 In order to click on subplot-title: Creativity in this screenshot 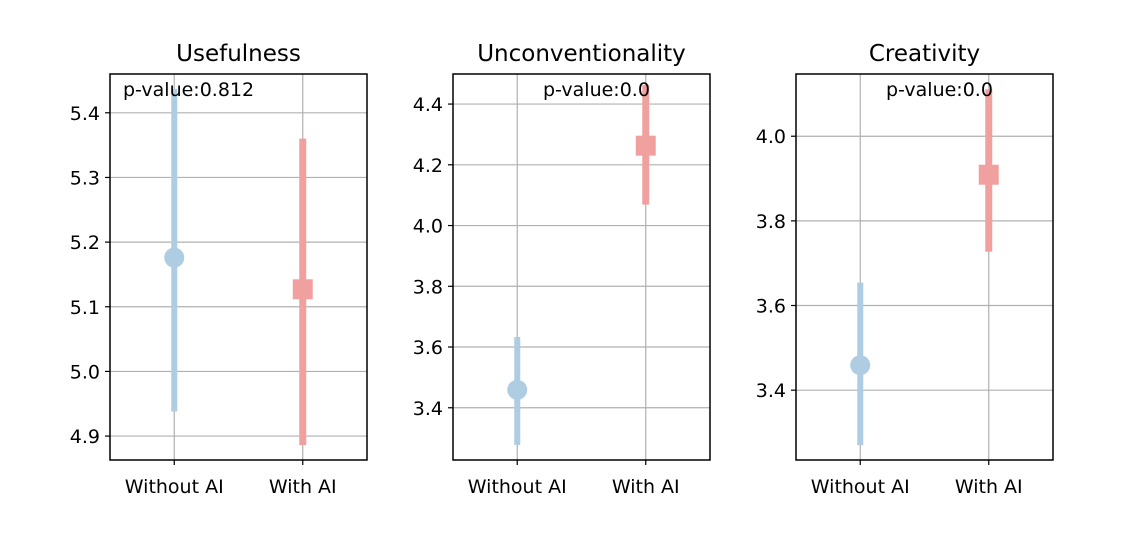, I will do `click(924, 54)`.